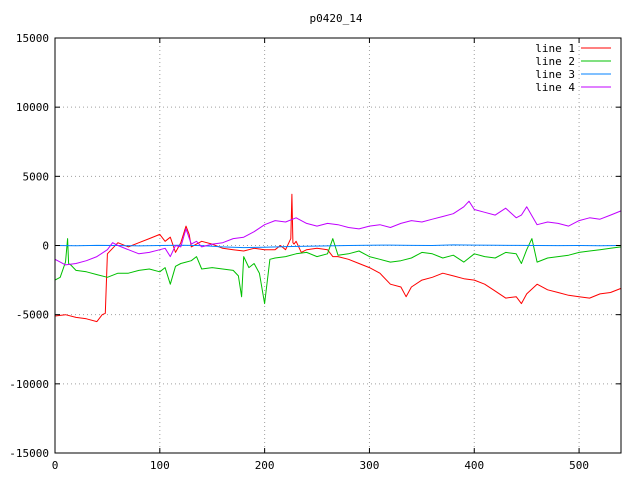 This screenshot has height=480, width=640. Describe the element at coordinates (555, 48) in the screenshot. I see `legend-label: line 1` at that location.